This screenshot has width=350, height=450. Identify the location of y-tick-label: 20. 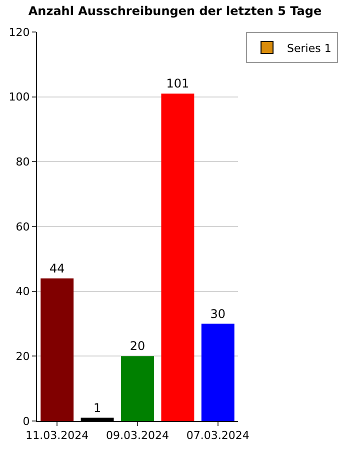
(23, 357).